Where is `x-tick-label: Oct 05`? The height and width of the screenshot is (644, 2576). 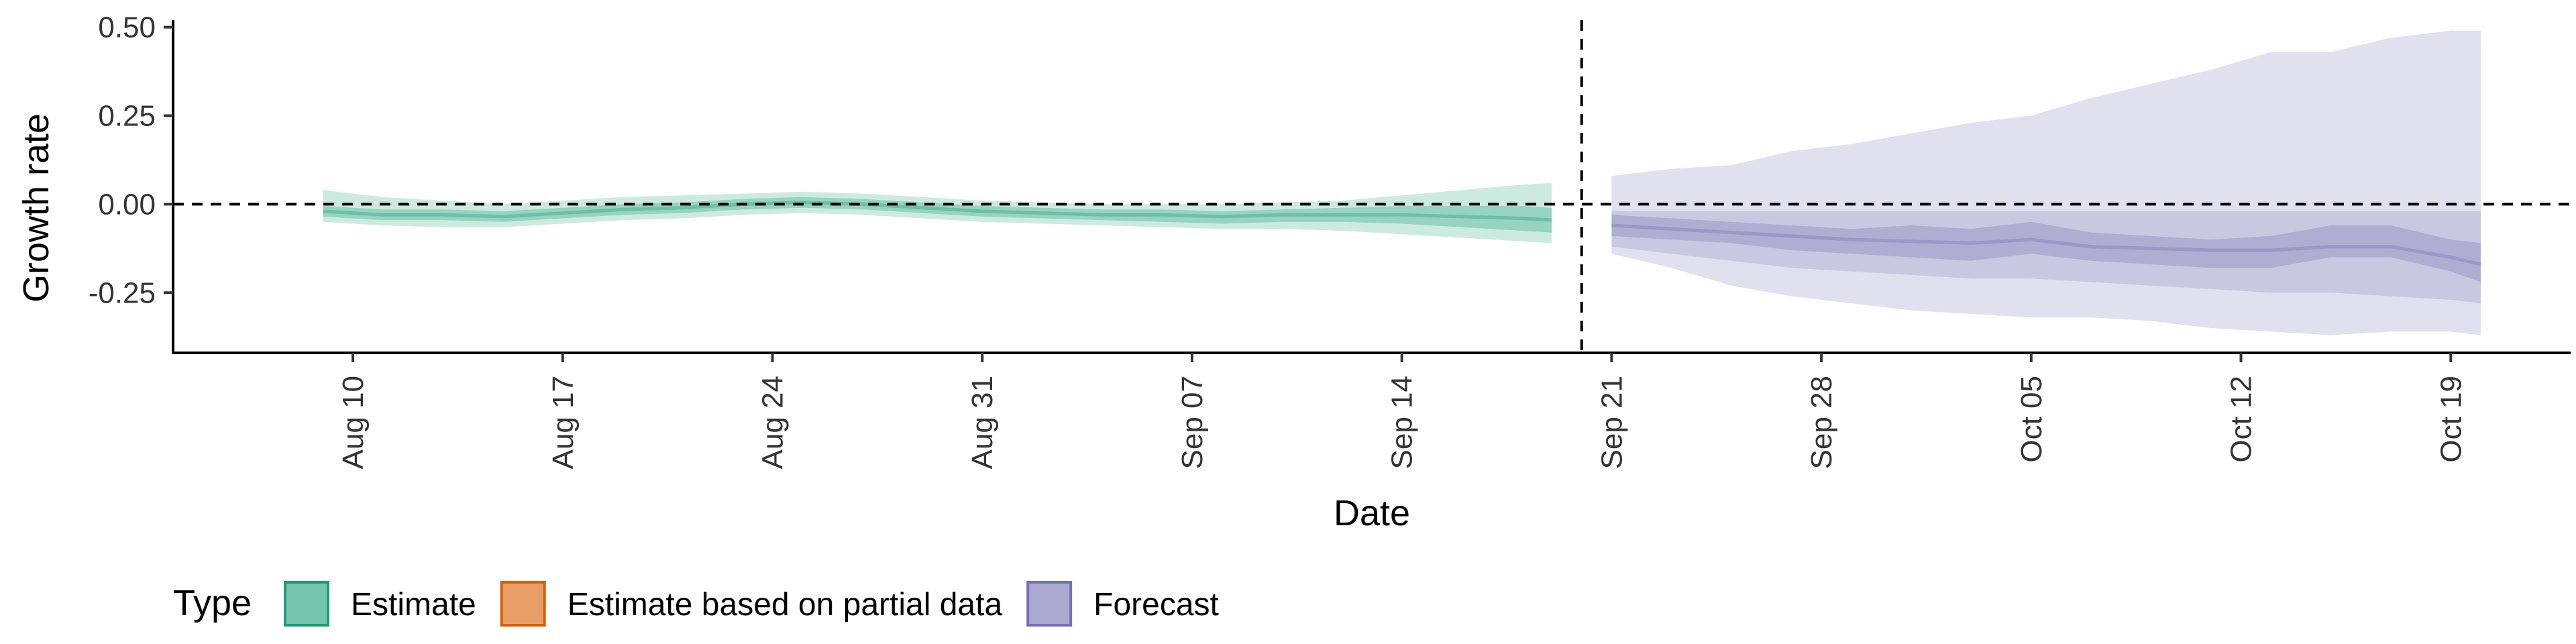
x-tick-label: Oct 05 is located at coordinates (2031, 419).